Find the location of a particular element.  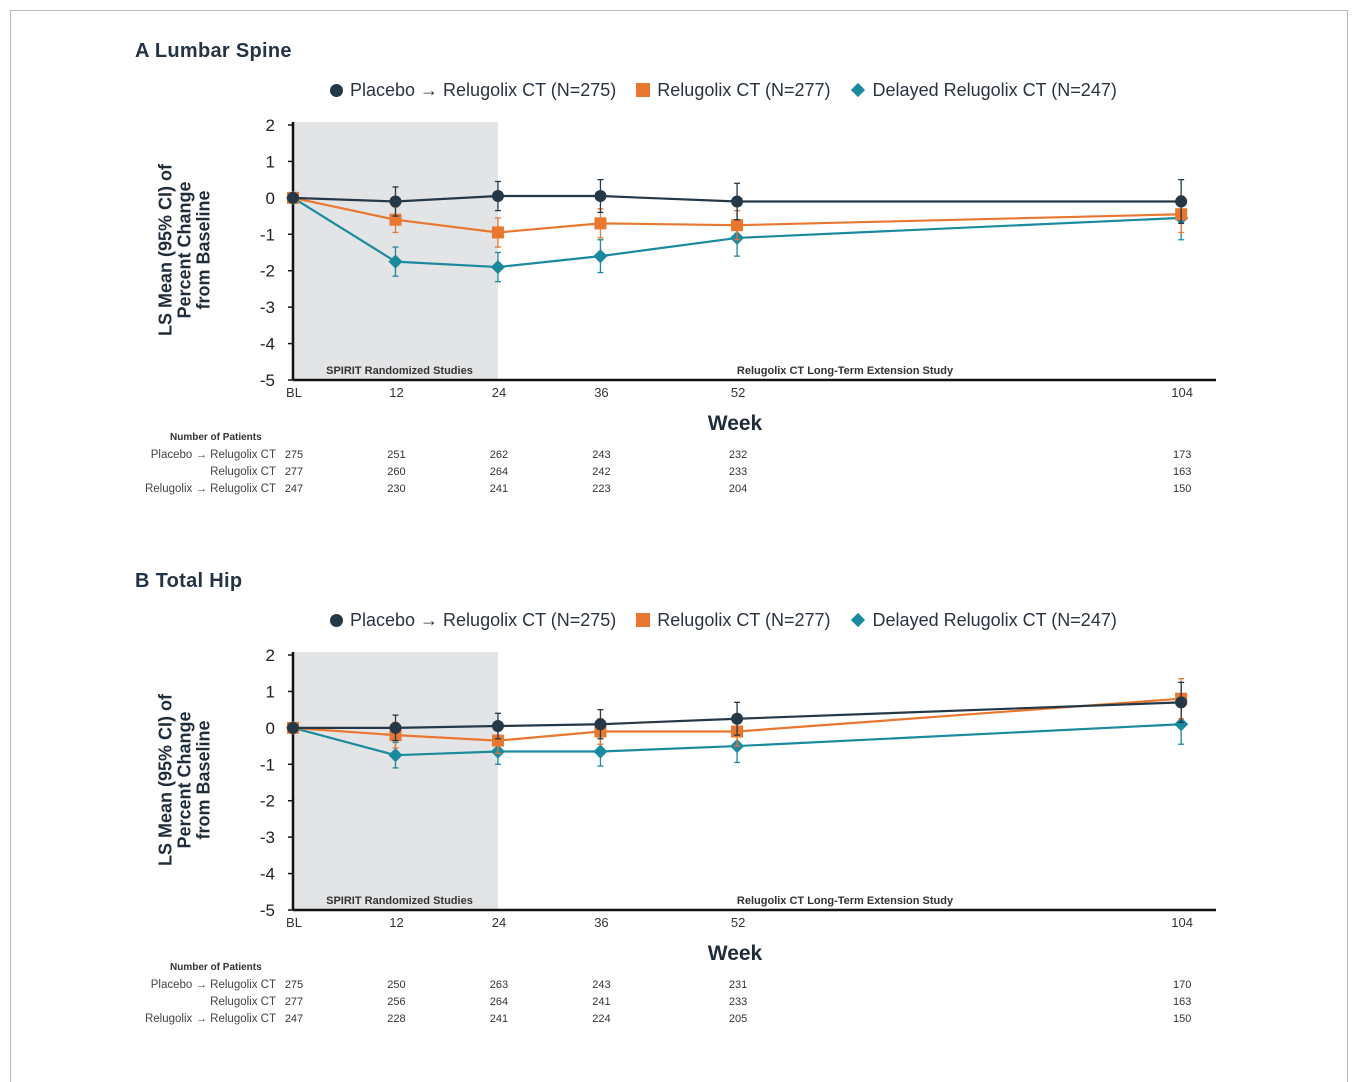

patients-count: 231 is located at coordinates (738, 985).